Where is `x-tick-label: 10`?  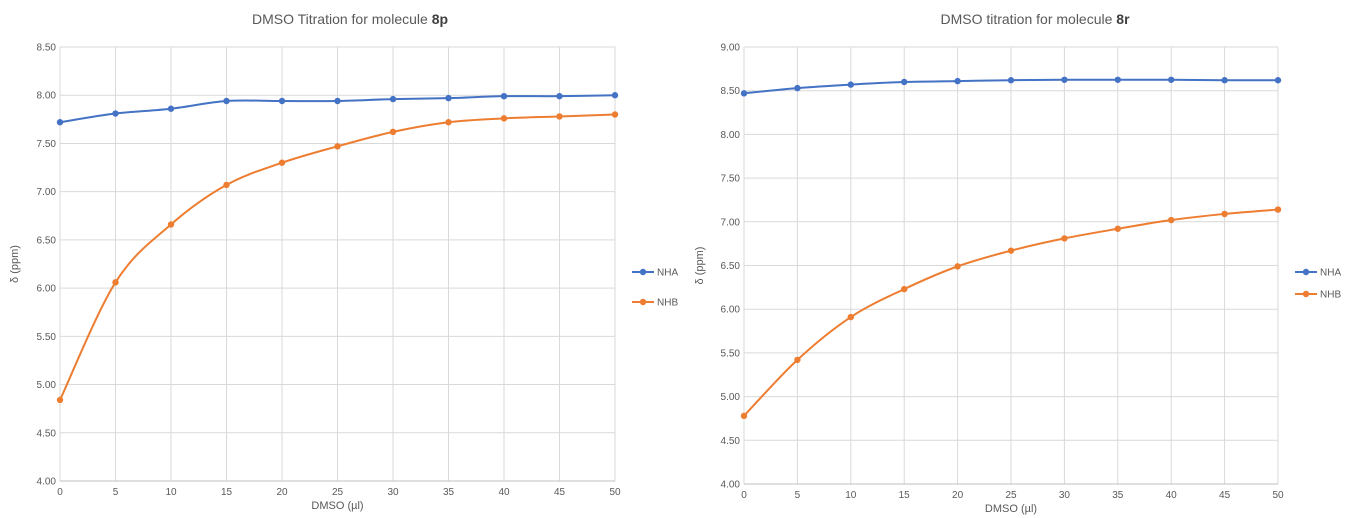
x-tick-label: 10 is located at coordinates (851, 495).